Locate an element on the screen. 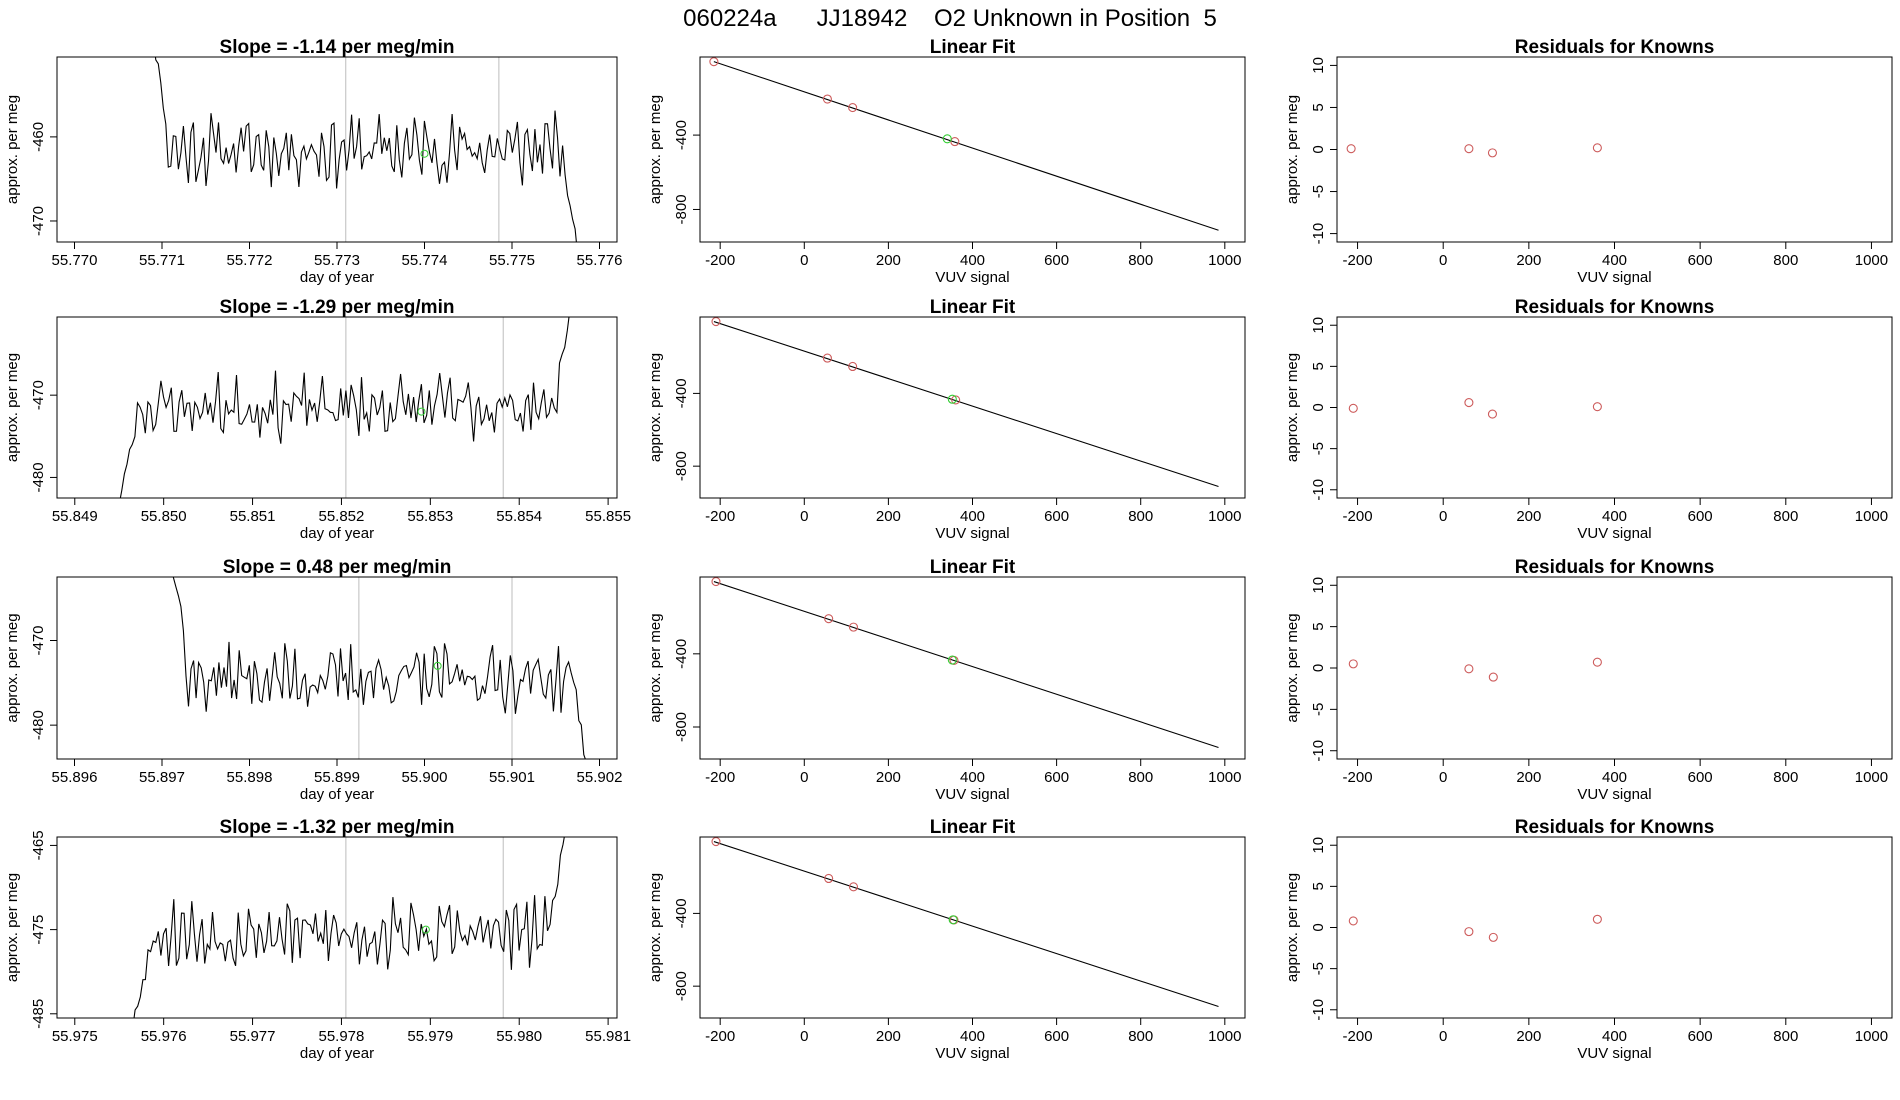  x-tick-label: 55.980 is located at coordinates (519, 1036).